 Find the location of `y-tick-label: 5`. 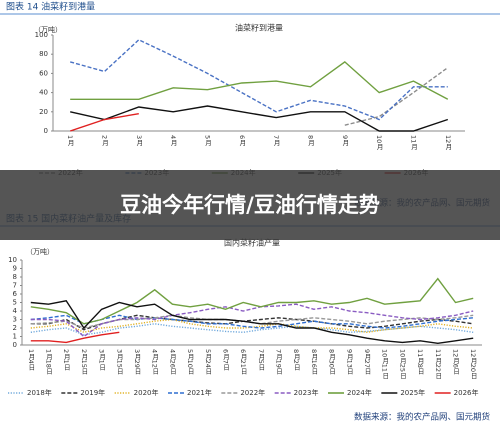

y-tick-label: 5 is located at coordinates (15, 303).